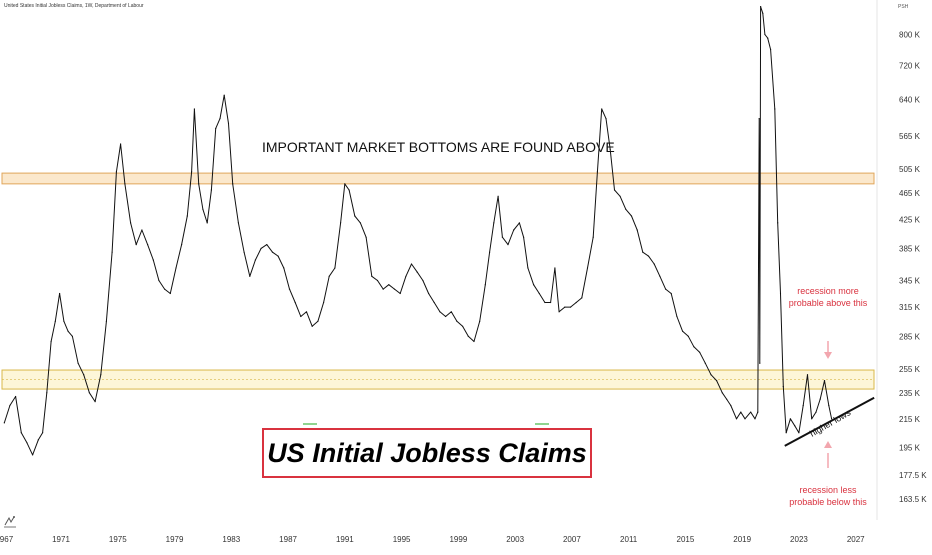  What do you see at coordinates (910, 447) in the screenshot?
I see `y-tick-label: 195 K` at bounding box center [910, 447].